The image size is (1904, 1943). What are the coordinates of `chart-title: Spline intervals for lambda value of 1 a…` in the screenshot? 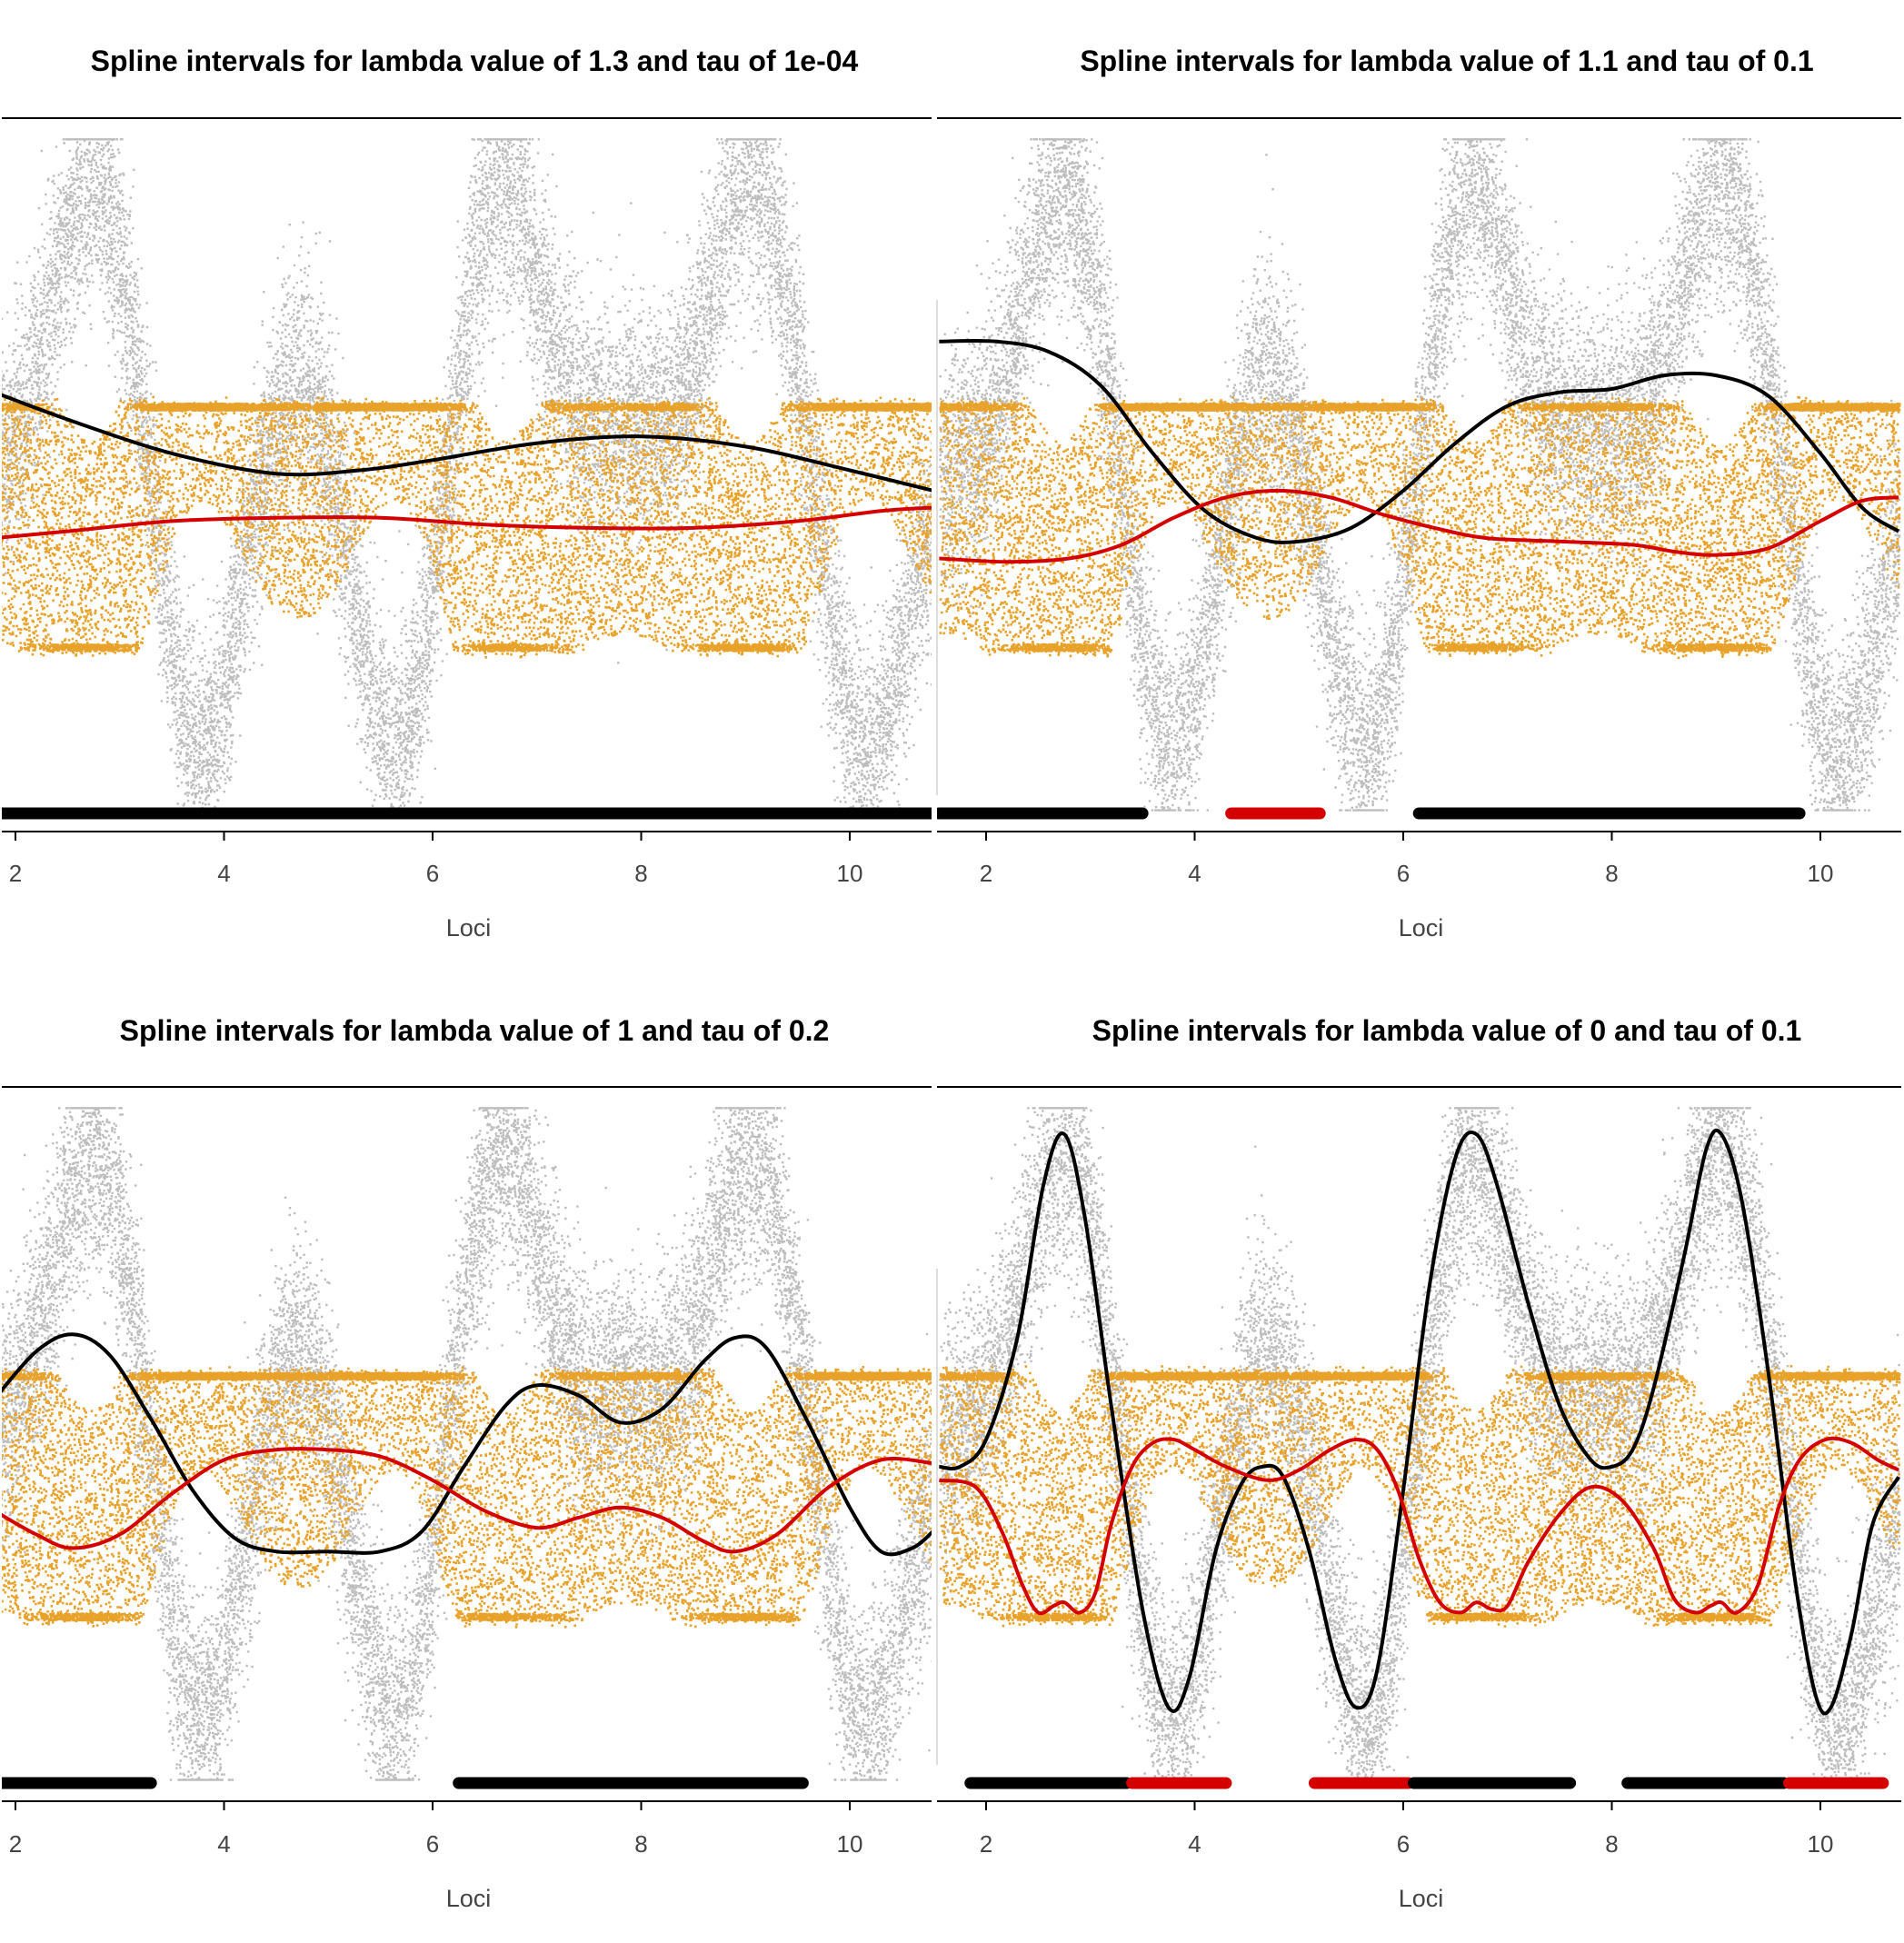 It's located at (475, 1030).